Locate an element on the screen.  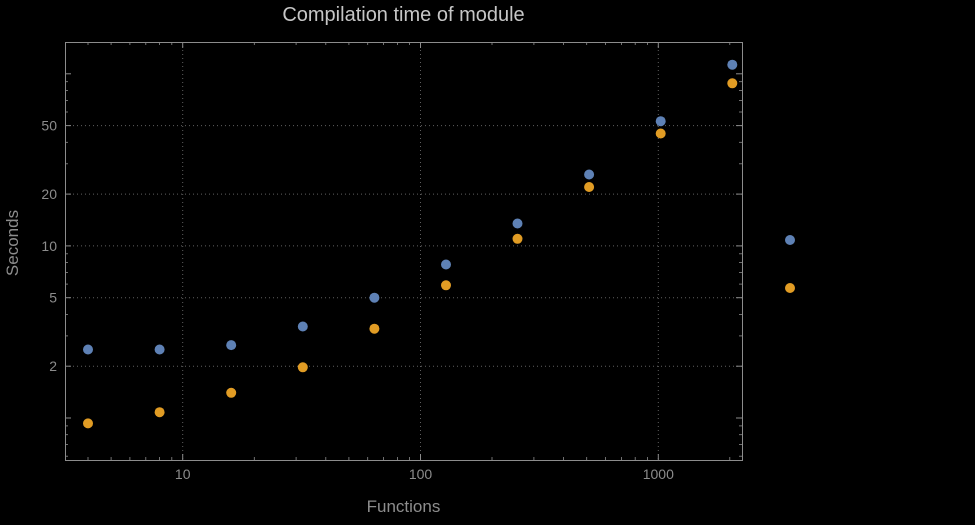
y-tick-label: 50 is located at coordinates (49, 126).